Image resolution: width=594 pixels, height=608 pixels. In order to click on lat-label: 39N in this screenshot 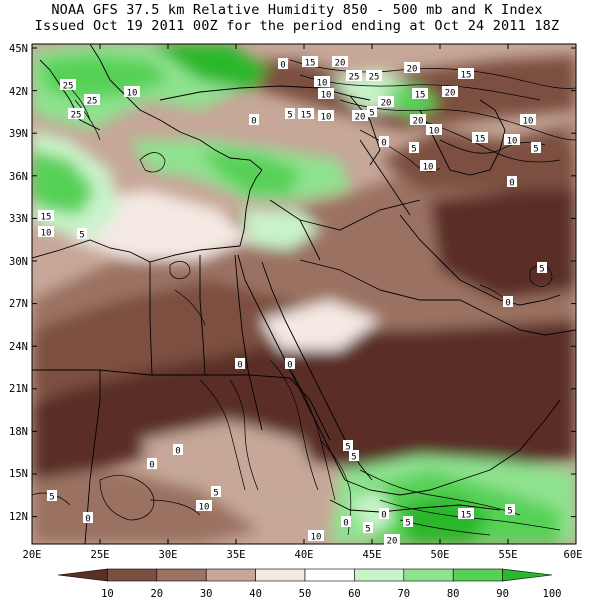, I will do `click(18, 134)`.